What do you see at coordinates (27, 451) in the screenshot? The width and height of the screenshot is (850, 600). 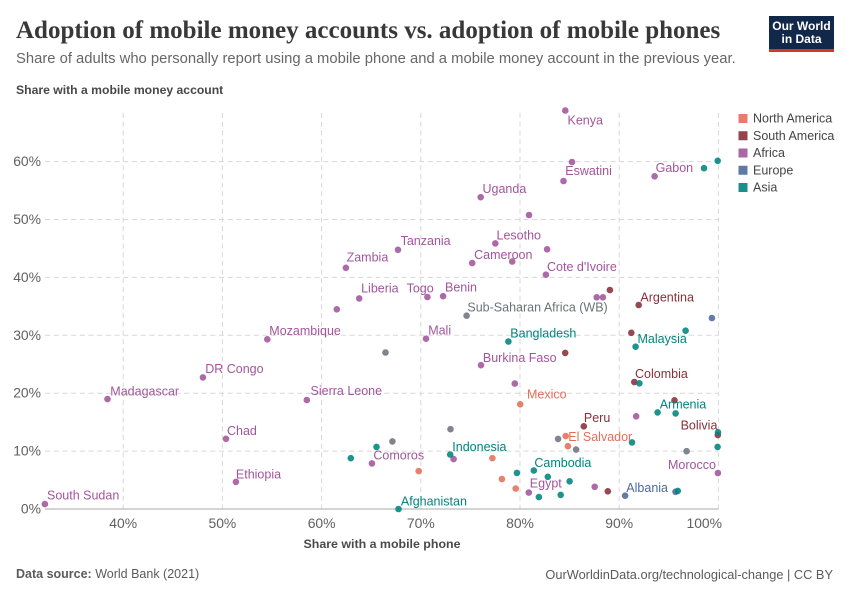 I see `svg-text: 10%` at bounding box center [27, 451].